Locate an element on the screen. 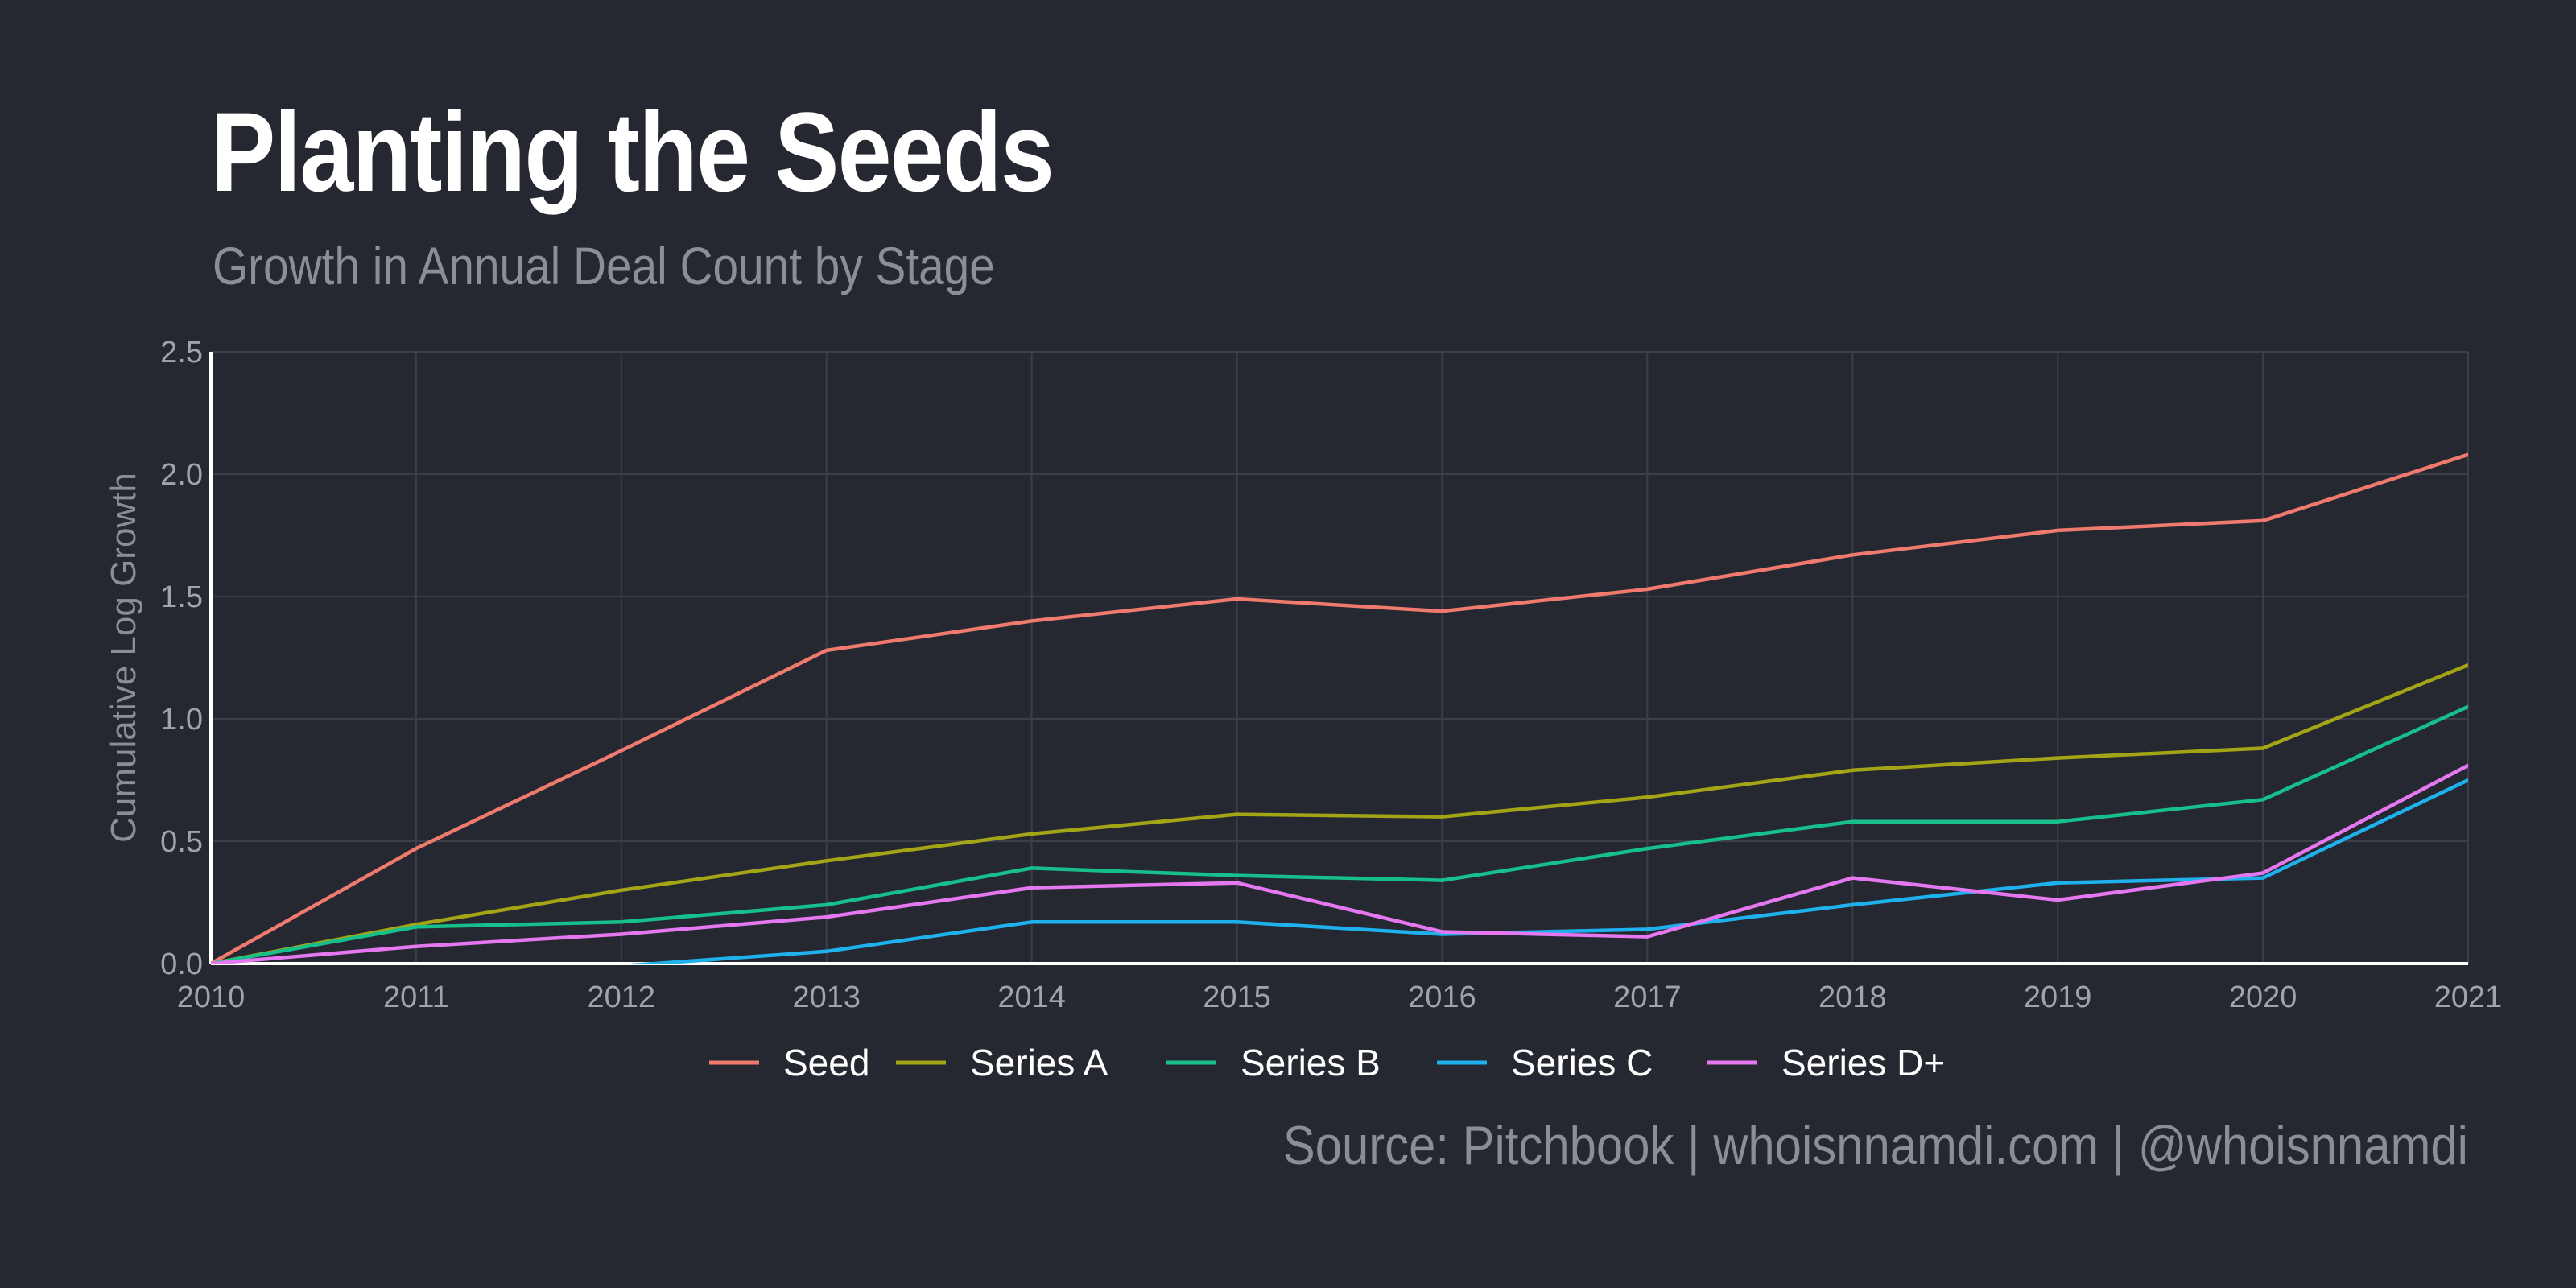 The image size is (2576, 1288). x-tick-label: 2019 is located at coordinates (2058, 997).